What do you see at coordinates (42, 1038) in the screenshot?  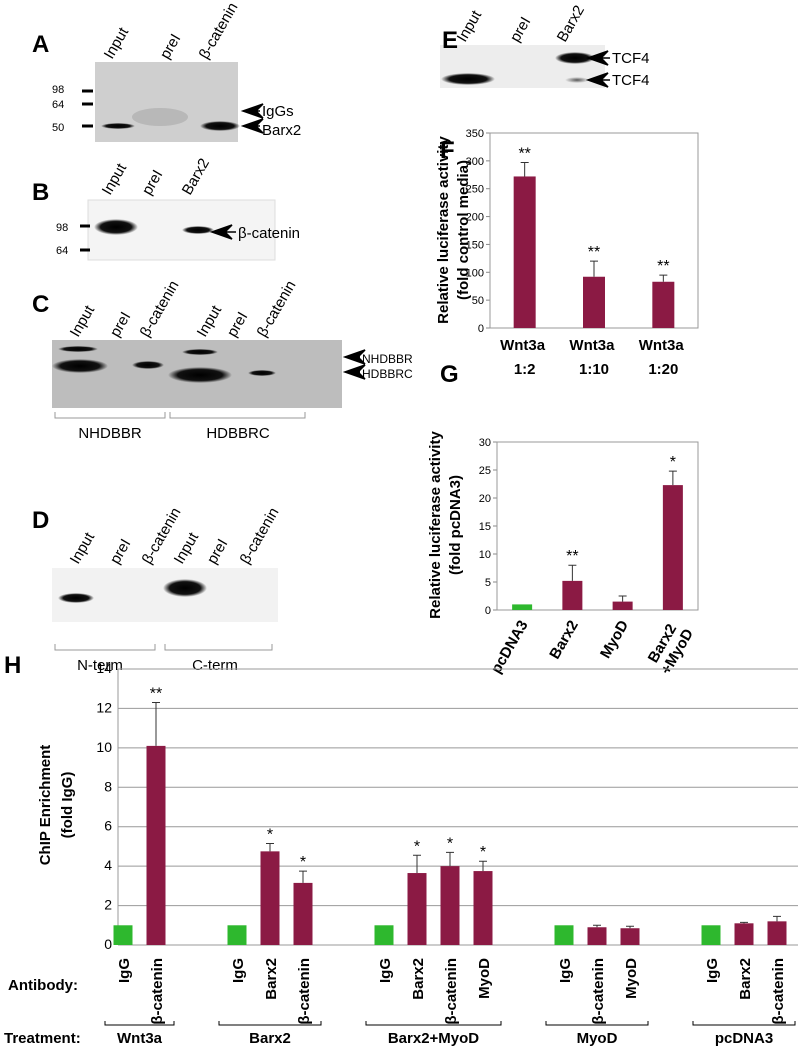 I see `row-label: Treatment:` at bounding box center [42, 1038].